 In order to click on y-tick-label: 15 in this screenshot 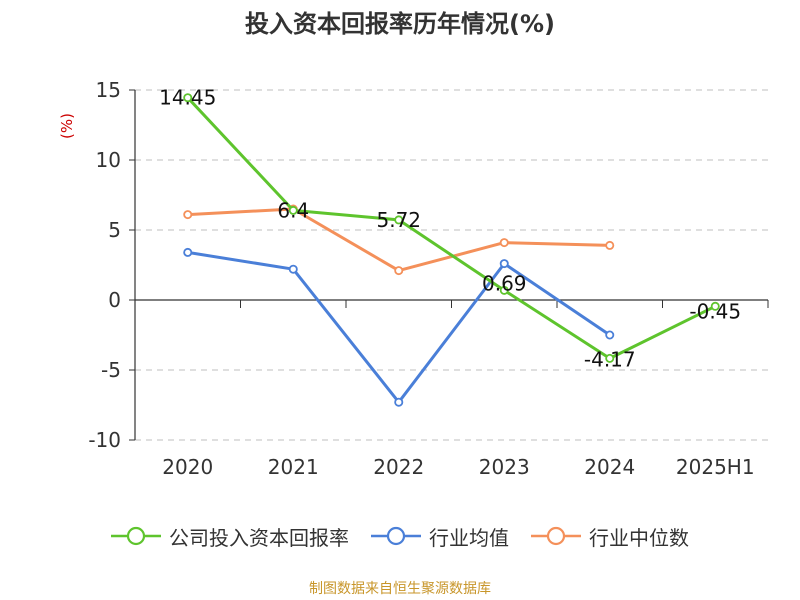, I will do `click(108, 90)`.